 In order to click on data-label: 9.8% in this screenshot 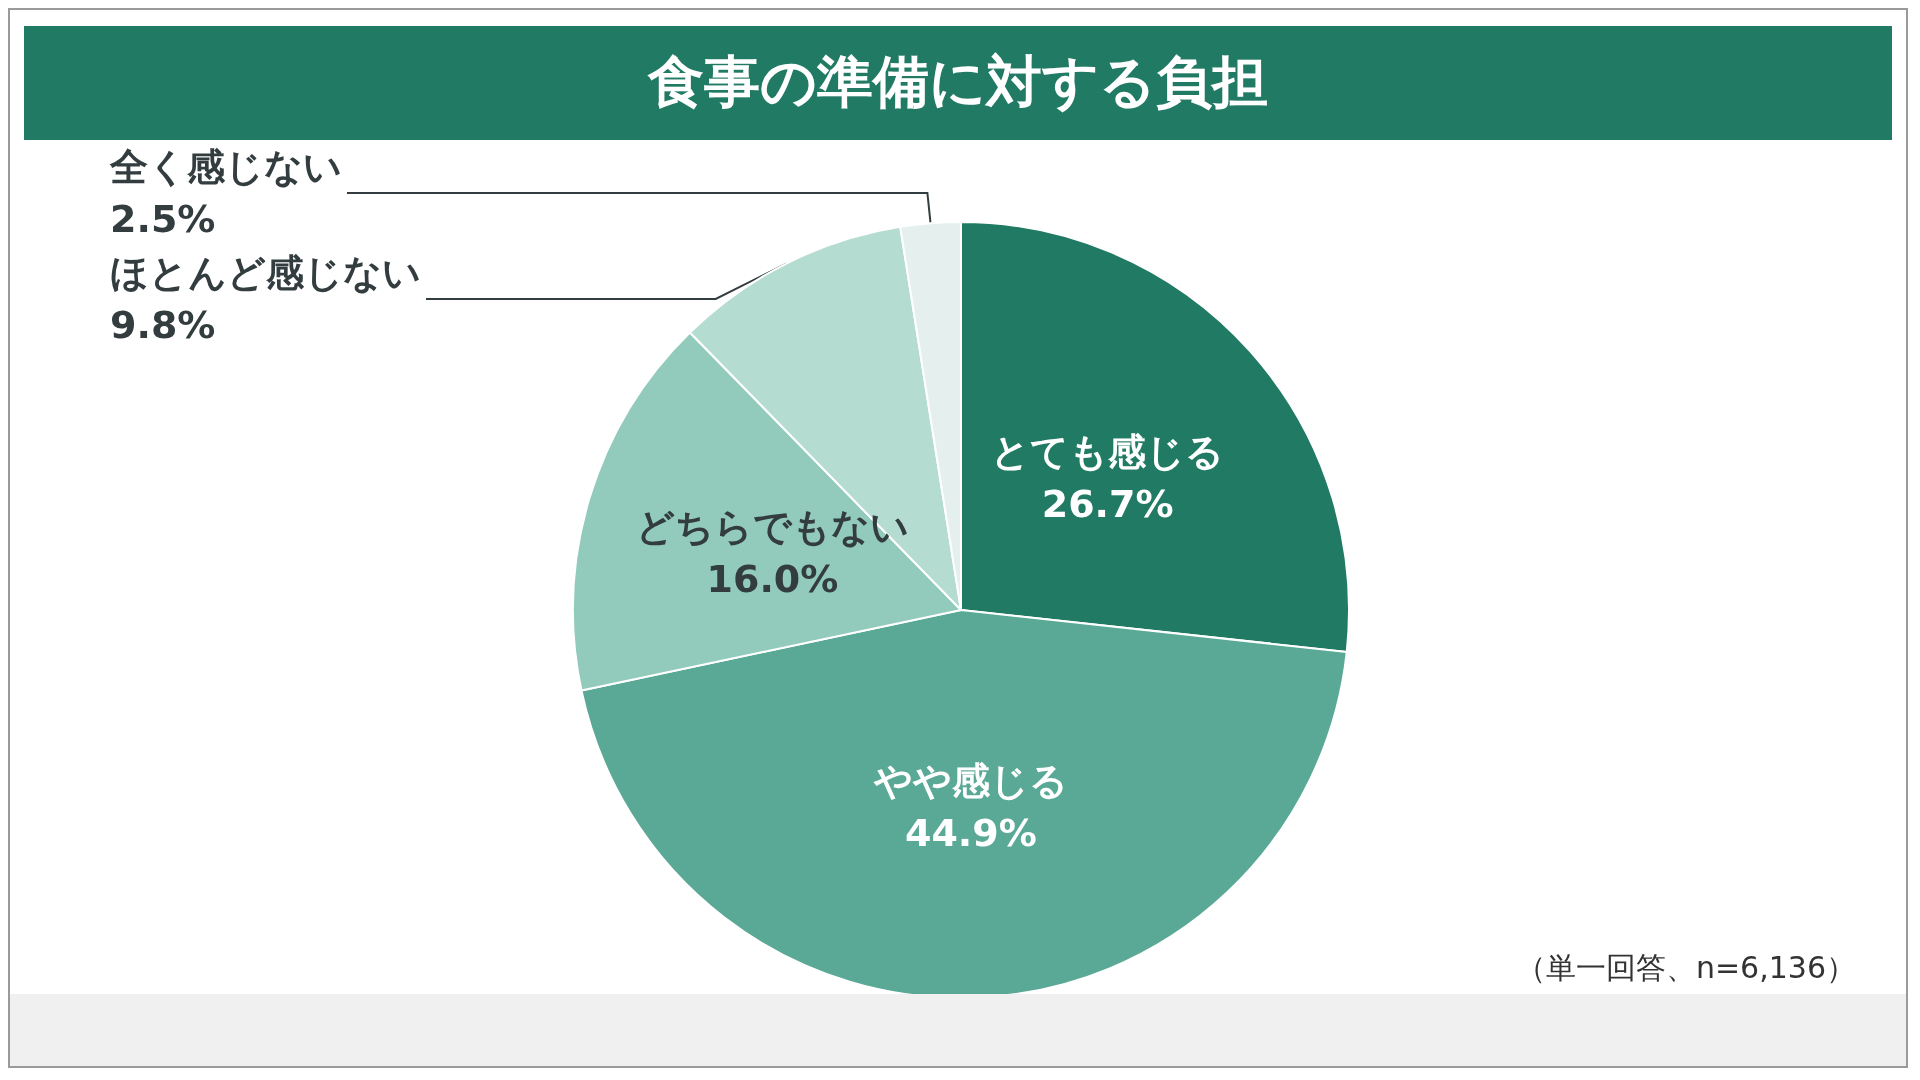, I will do `click(163, 325)`.